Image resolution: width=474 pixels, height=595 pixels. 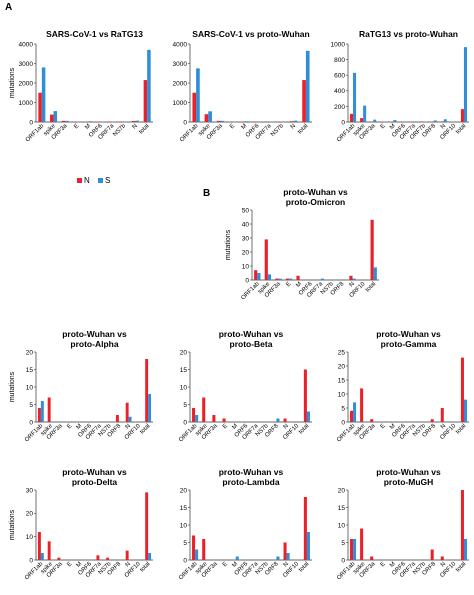 What do you see at coordinates (26, 103) in the screenshot?
I see `y-tick-label: 1000` at bounding box center [26, 103].